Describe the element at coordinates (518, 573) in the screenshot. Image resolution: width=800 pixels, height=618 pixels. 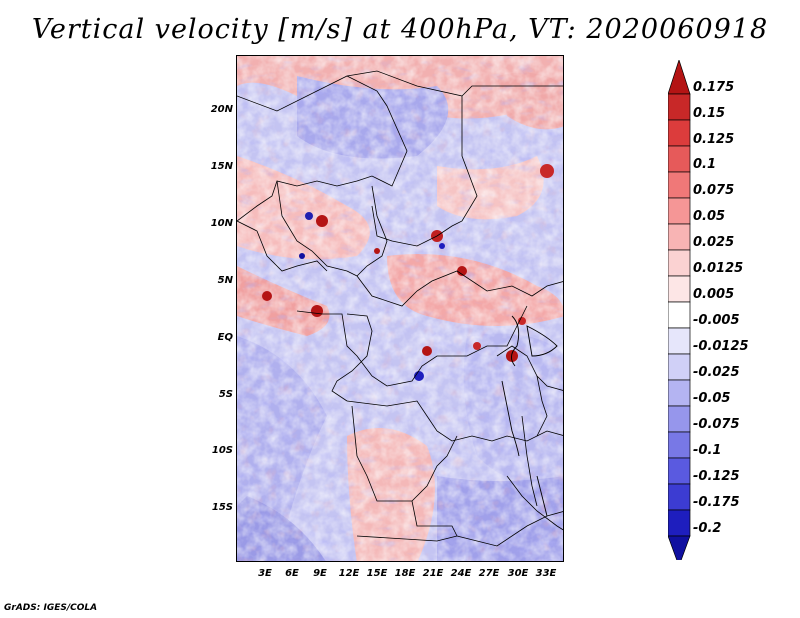
I see `lon-label: 30E` at that location.